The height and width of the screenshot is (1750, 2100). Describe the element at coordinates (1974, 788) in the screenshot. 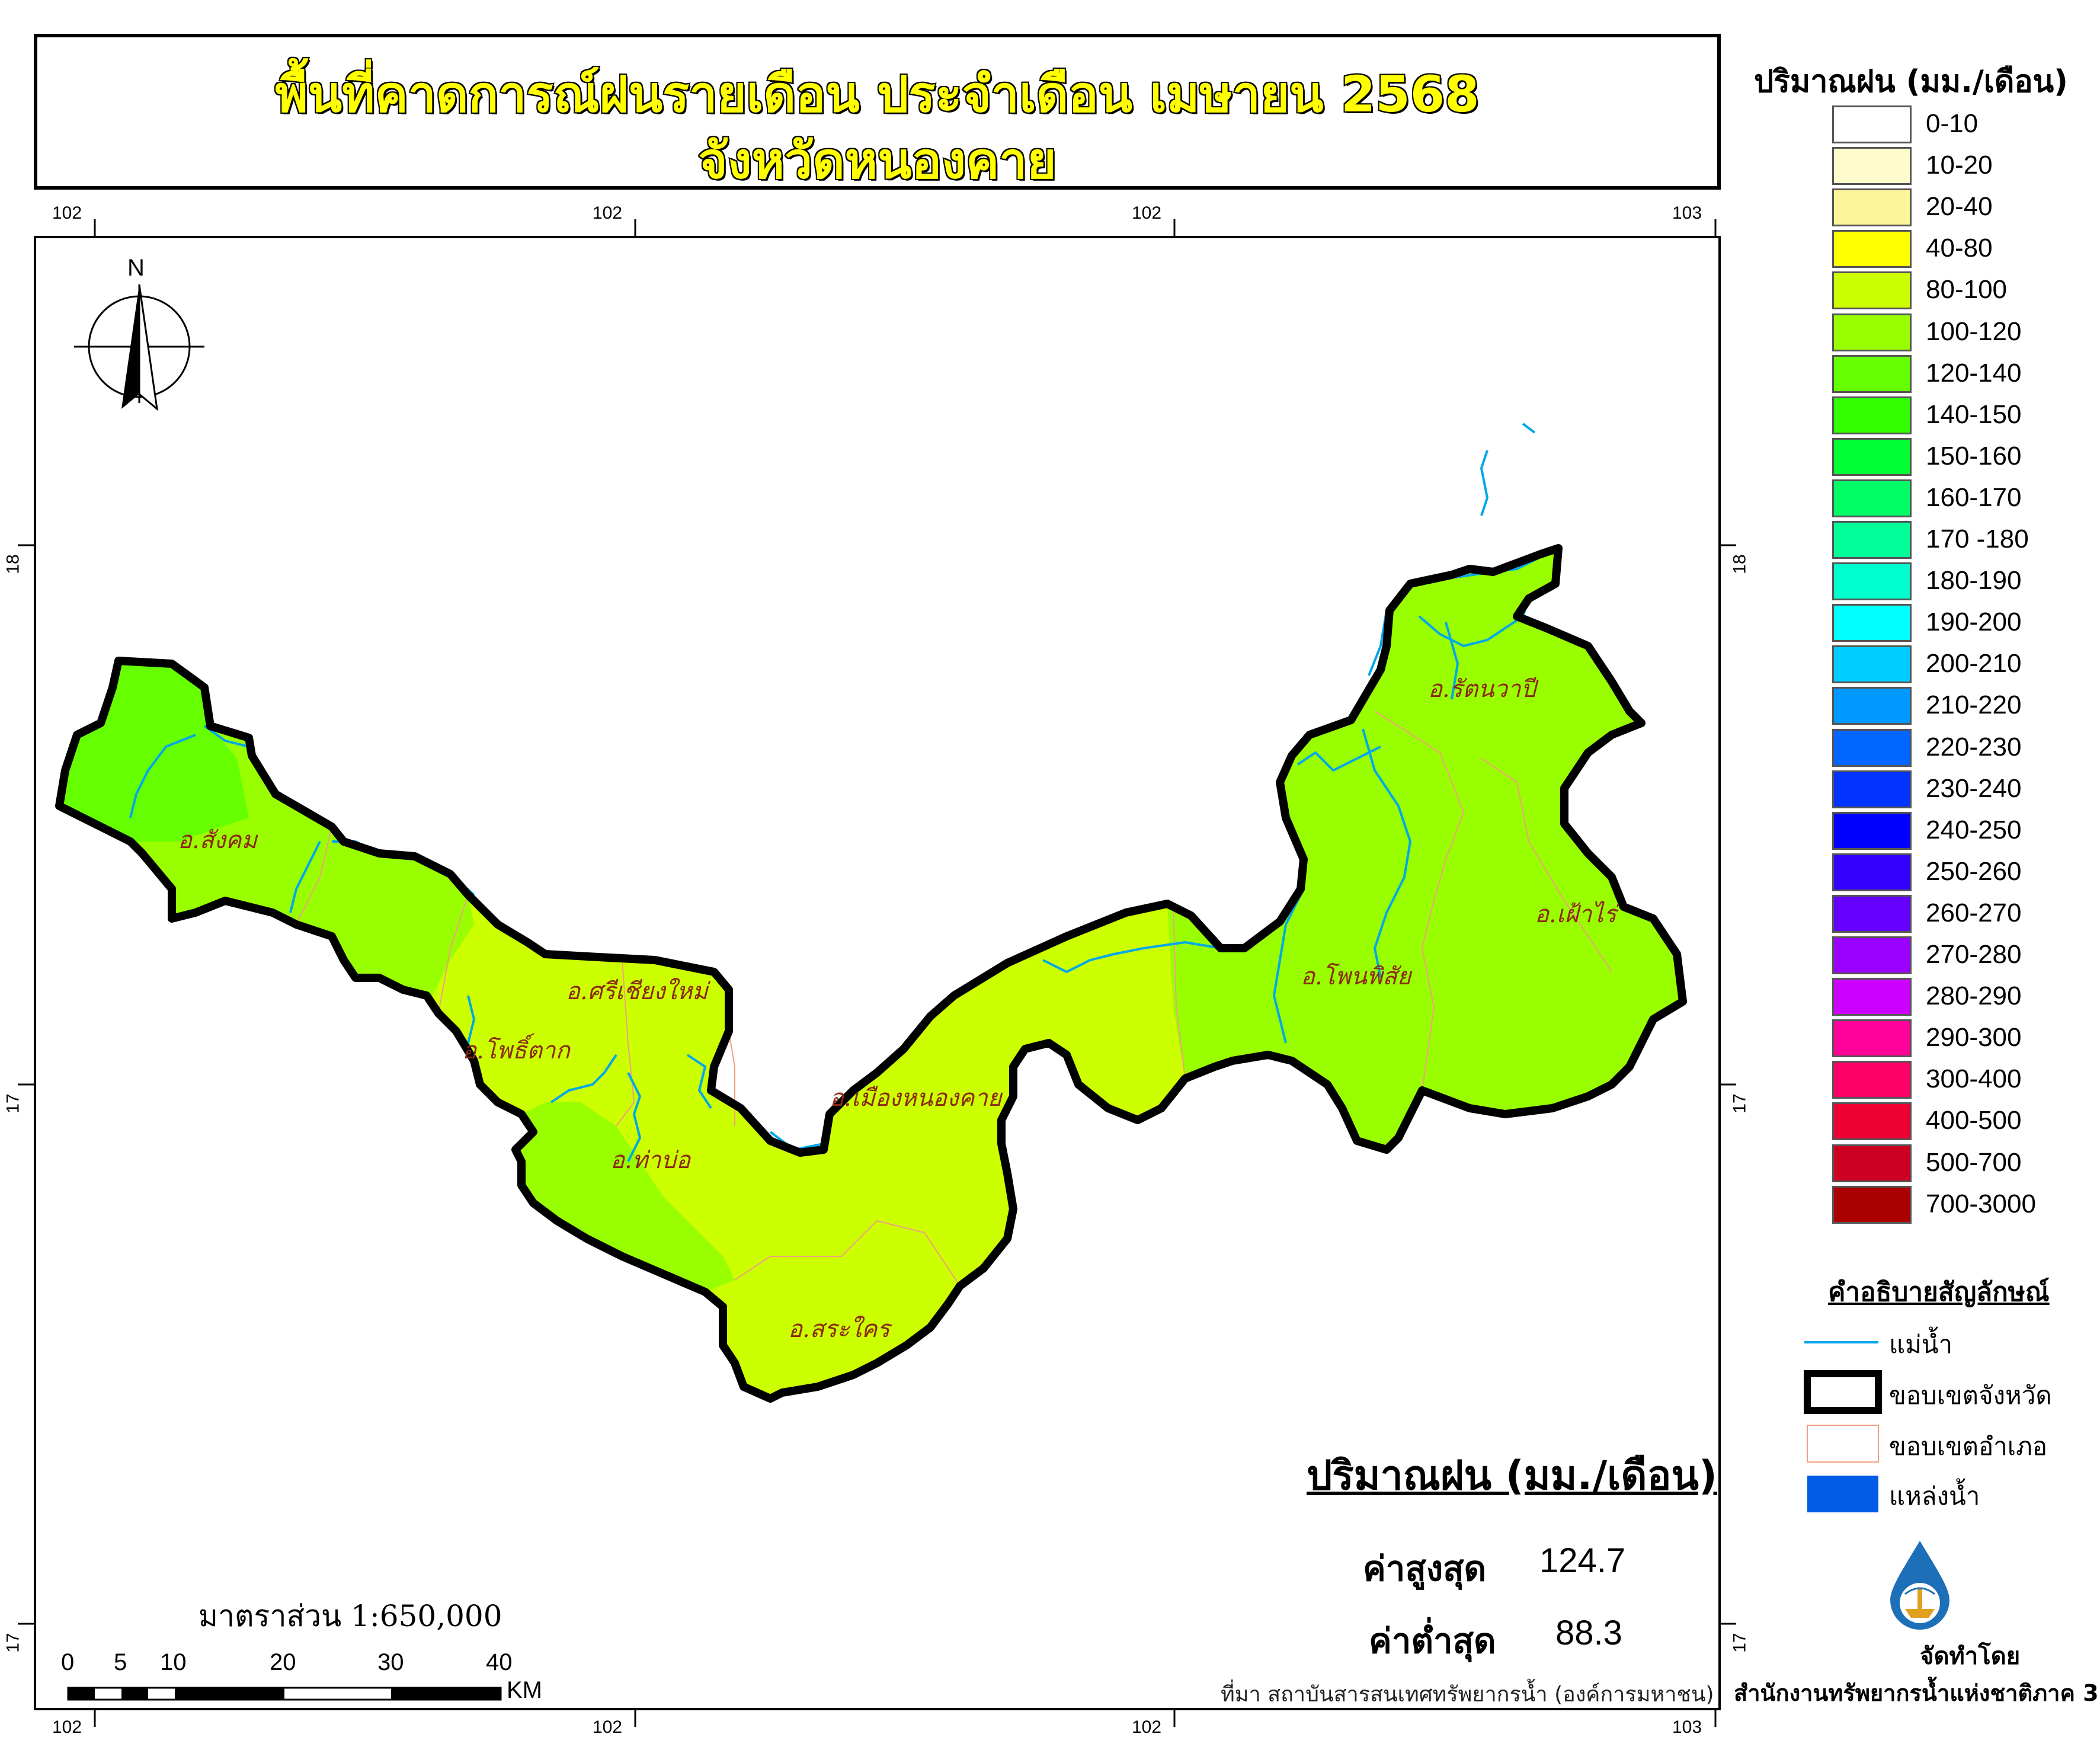

I see `legend-label: 230-240` at that location.